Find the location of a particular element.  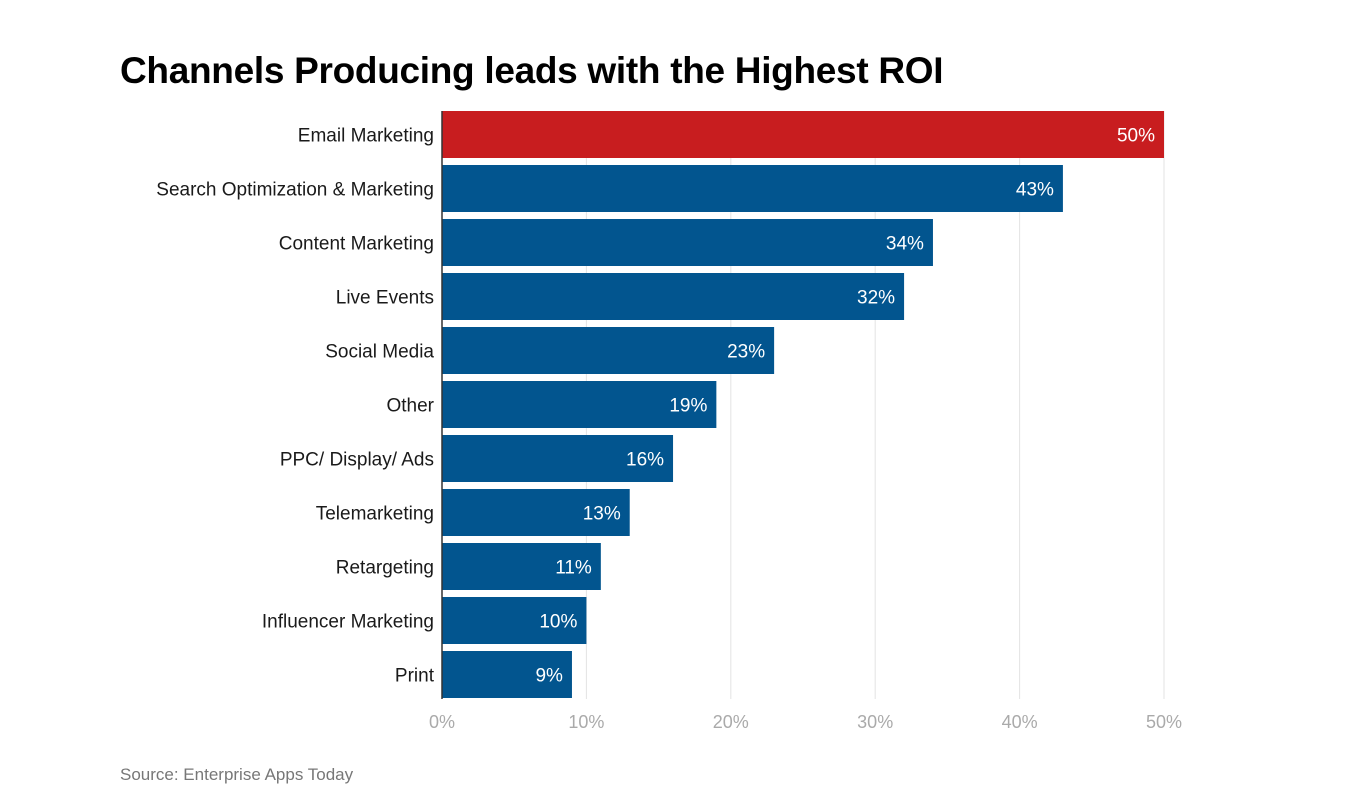

category-label: Print is located at coordinates (415, 676).